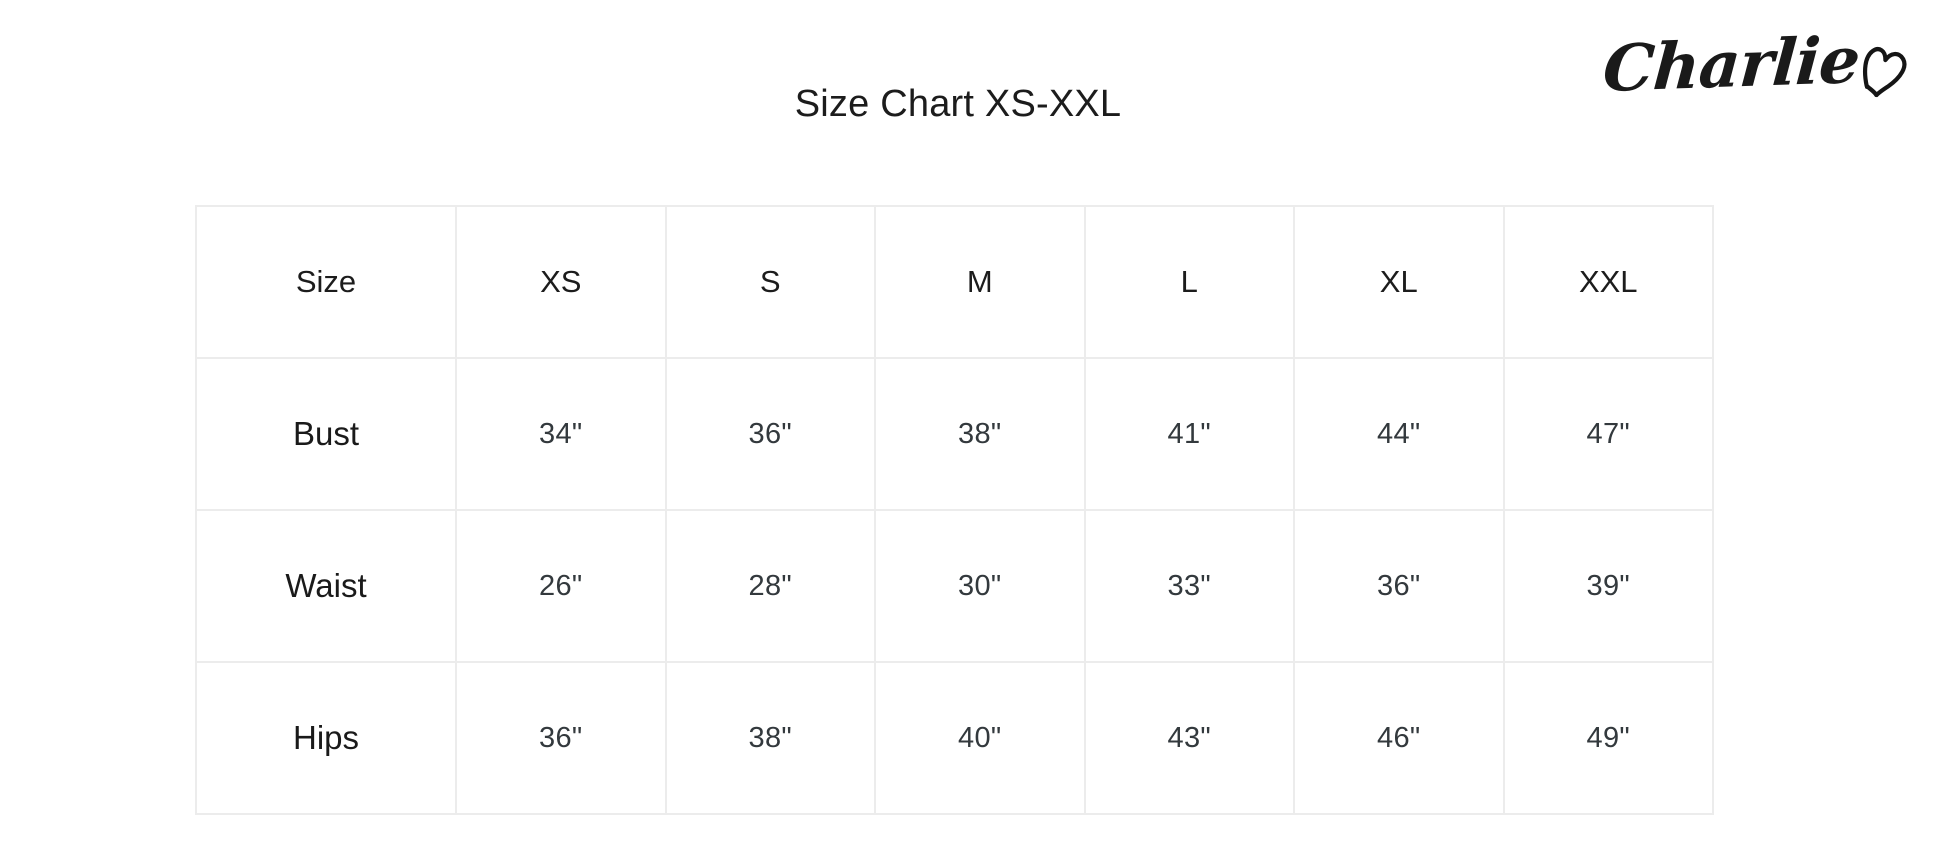 The height and width of the screenshot is (864, 1946). What do you see at coordinates (1189, 282) in the screenshot?
I see `column-header-l: L` at bounding box center [1189, 282].